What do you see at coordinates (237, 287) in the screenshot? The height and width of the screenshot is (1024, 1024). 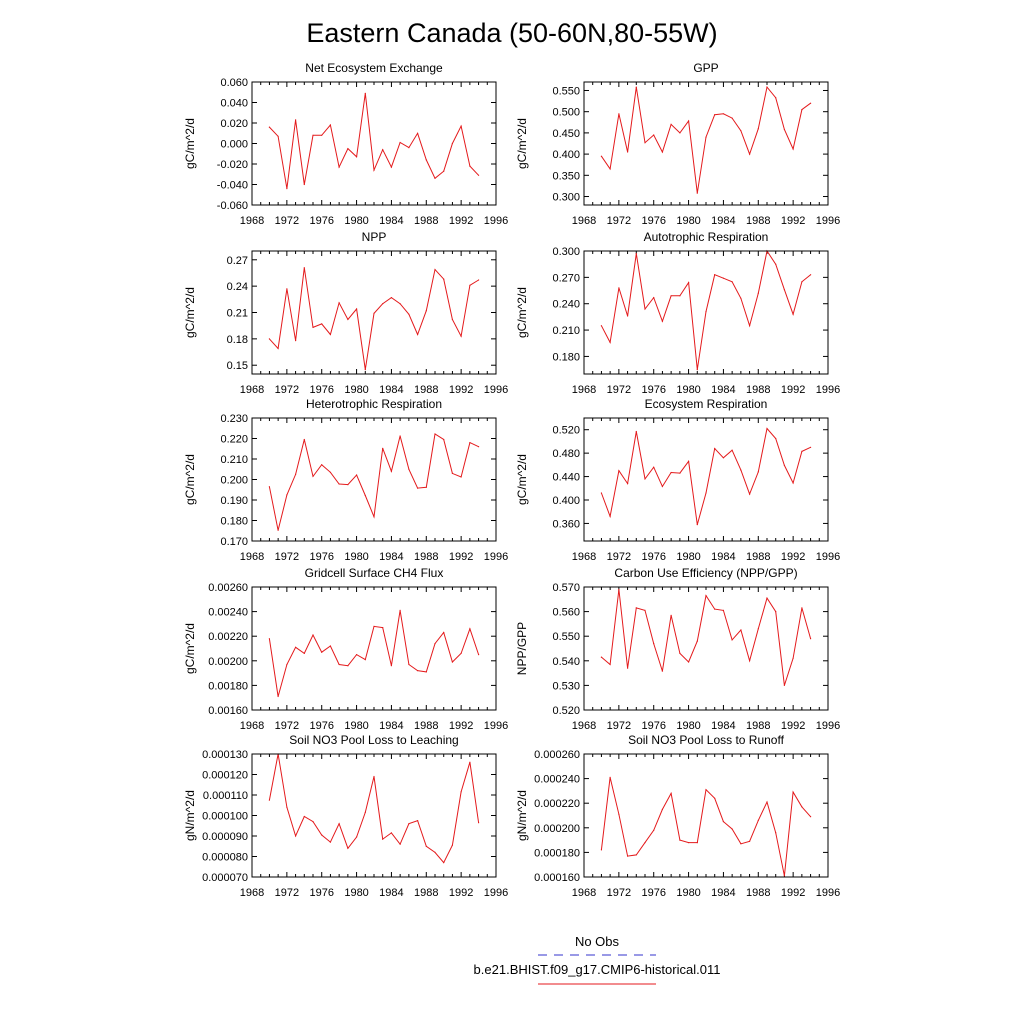 I see `y-tick-label: 0.24` at bounding box center [237, 287].